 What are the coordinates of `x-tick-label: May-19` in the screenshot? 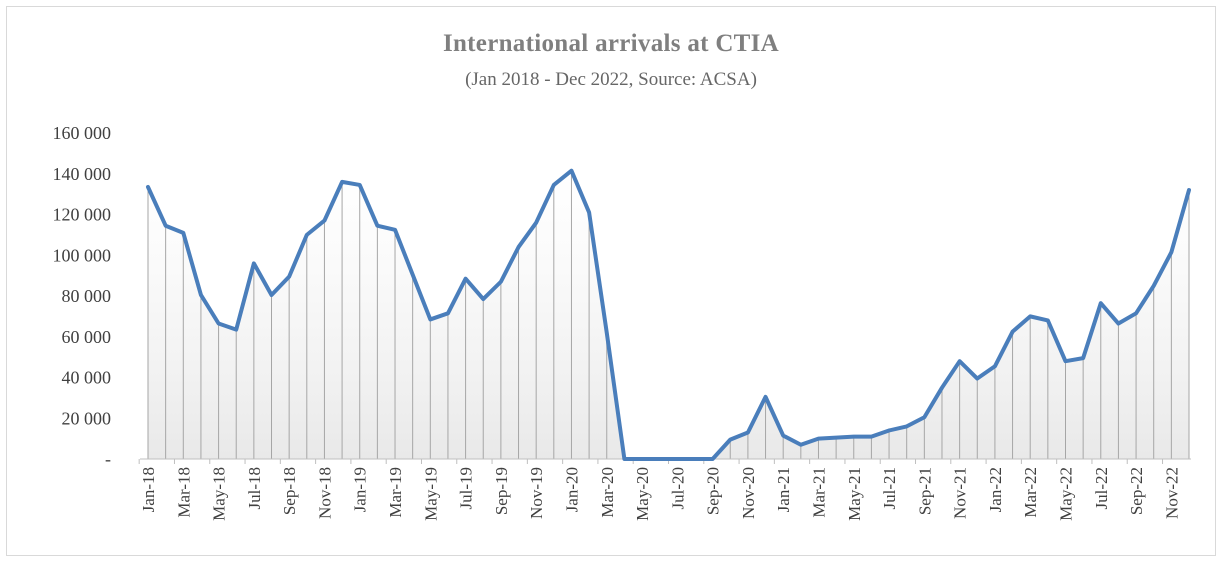 It's located at (430, 494).